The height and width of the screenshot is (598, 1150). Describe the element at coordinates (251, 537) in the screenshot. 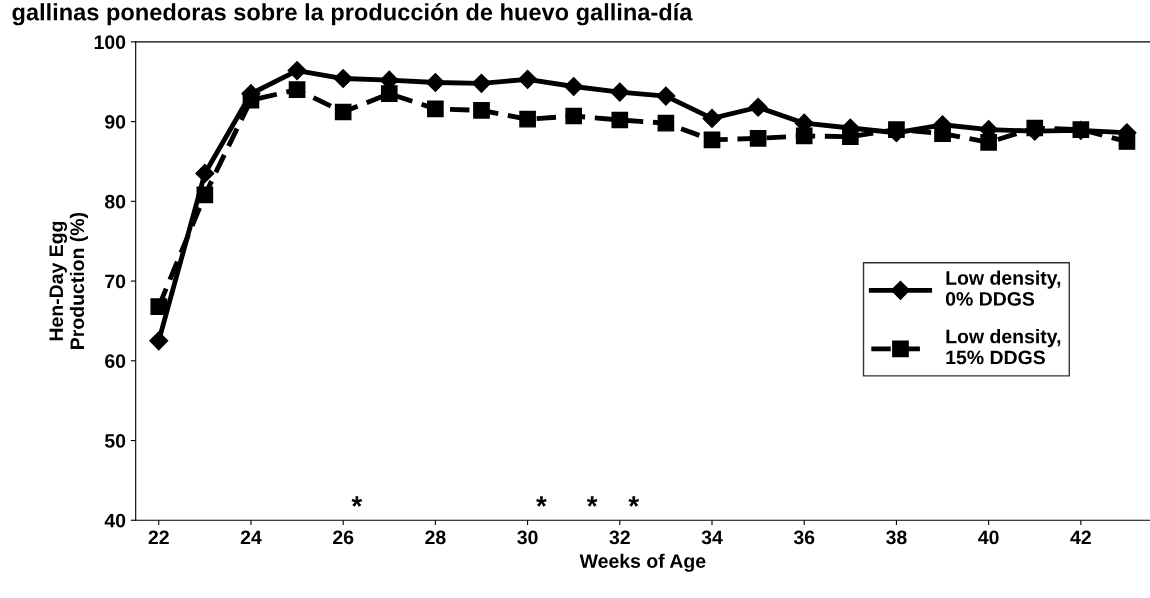

I see `x-tick-label: 24` at that location.